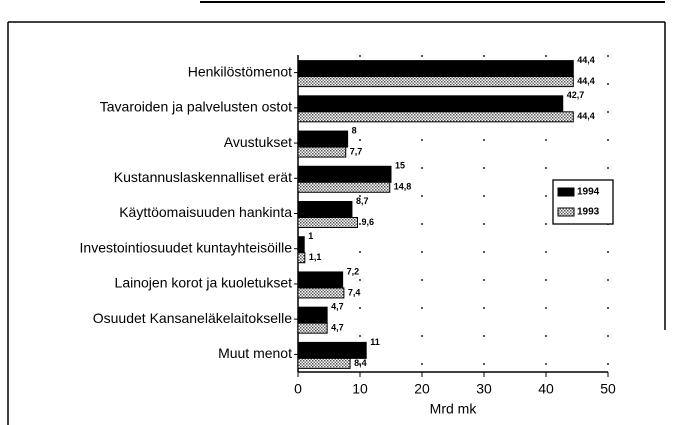 The image size is (673, 425). What do you see at coordinates (298, 389) in the screenshot?
I see `x-tick-label: 0` at bounding box center [298, 389].